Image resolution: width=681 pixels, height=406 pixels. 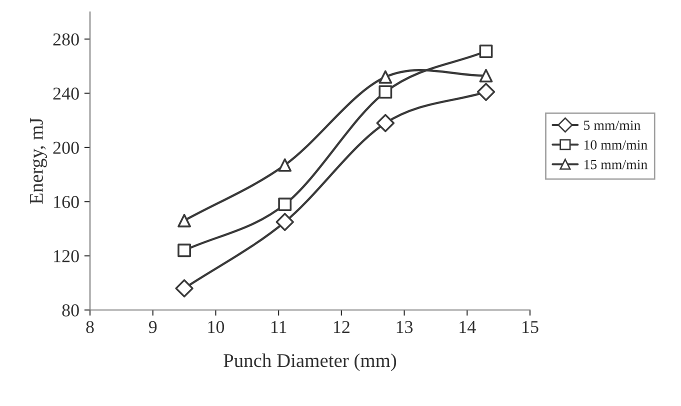 What do you see at coordinates (66, 256) in the screenshot?
I see `y-tick-label: 120` at bounding box center [66, 256].